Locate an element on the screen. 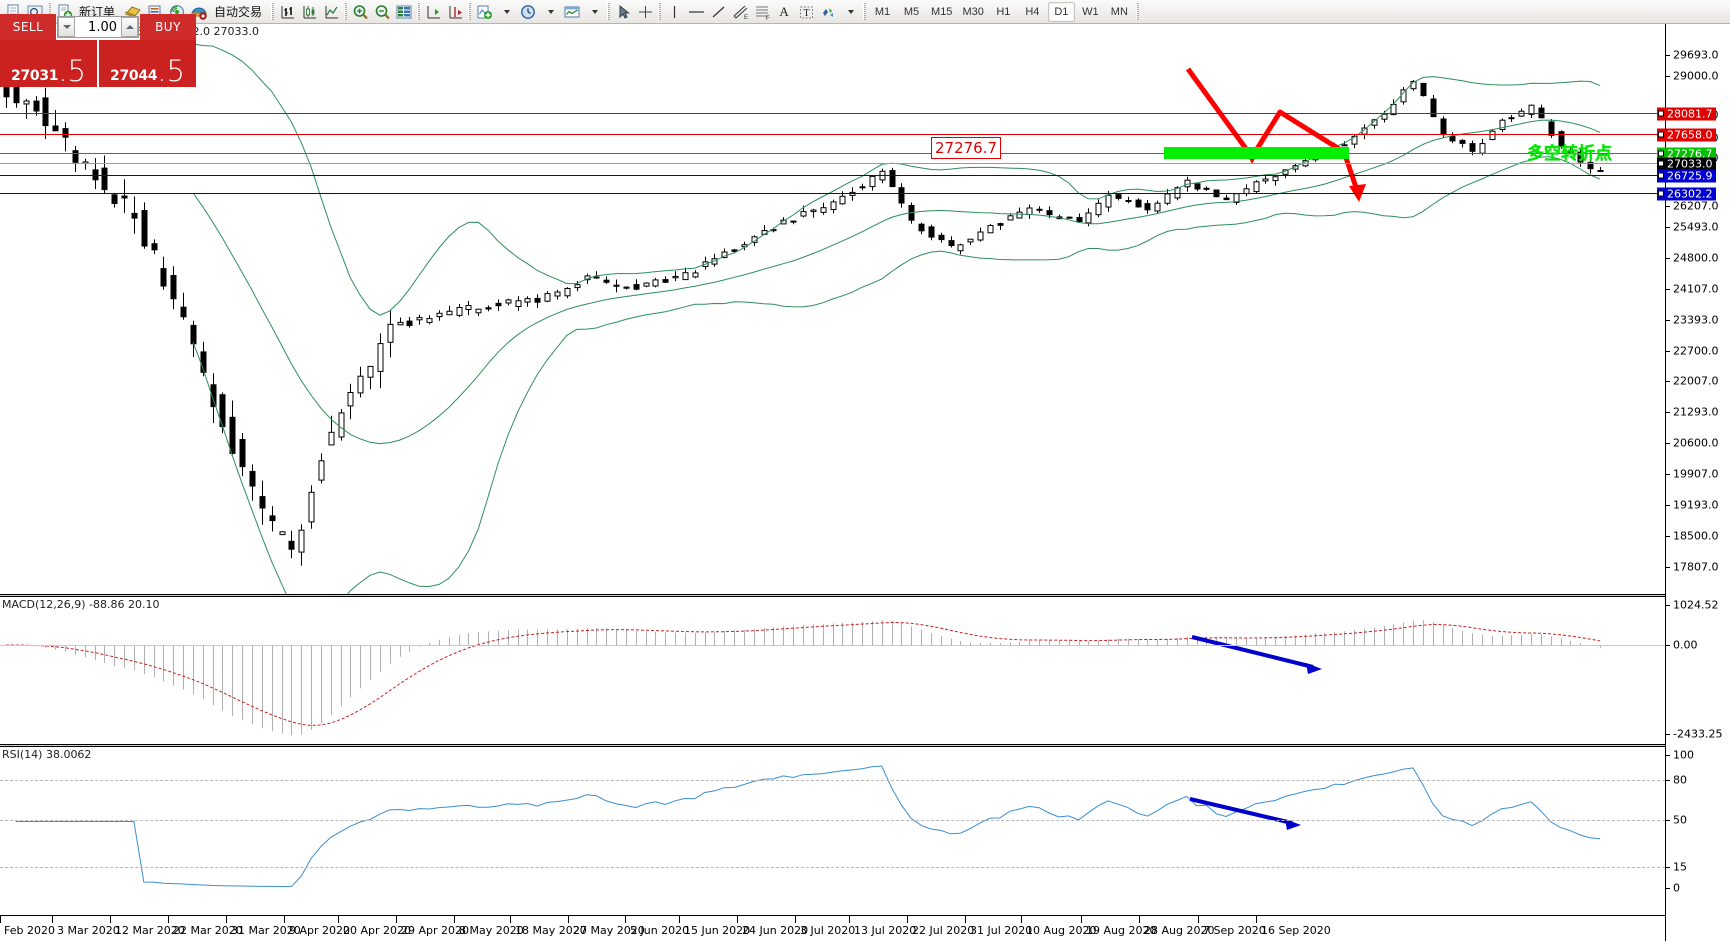  line-chart-icon is located at coordinates (331, 11).